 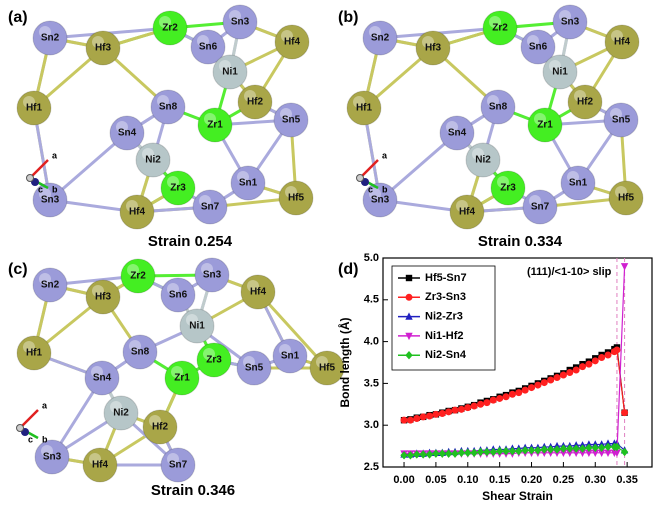 I want to click on x-tick-label: 0.20, so click(x=531, y=480).